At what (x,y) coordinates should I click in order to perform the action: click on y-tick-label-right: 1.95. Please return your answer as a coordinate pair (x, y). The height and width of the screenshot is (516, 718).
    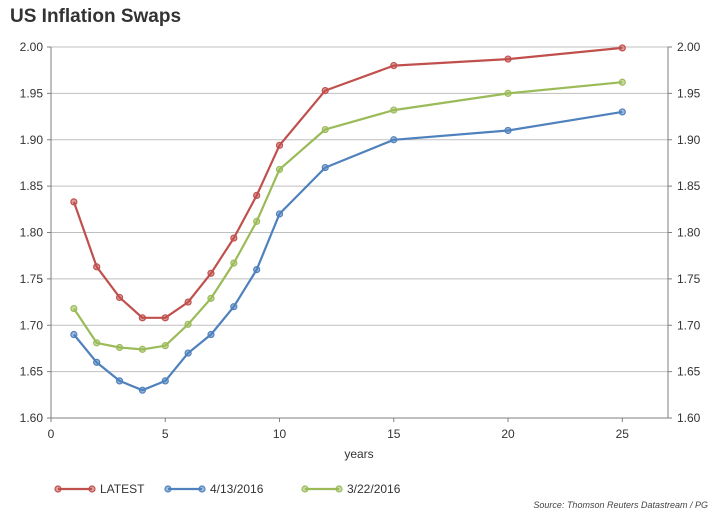
    Looking at the image, I should click on (689, 93).